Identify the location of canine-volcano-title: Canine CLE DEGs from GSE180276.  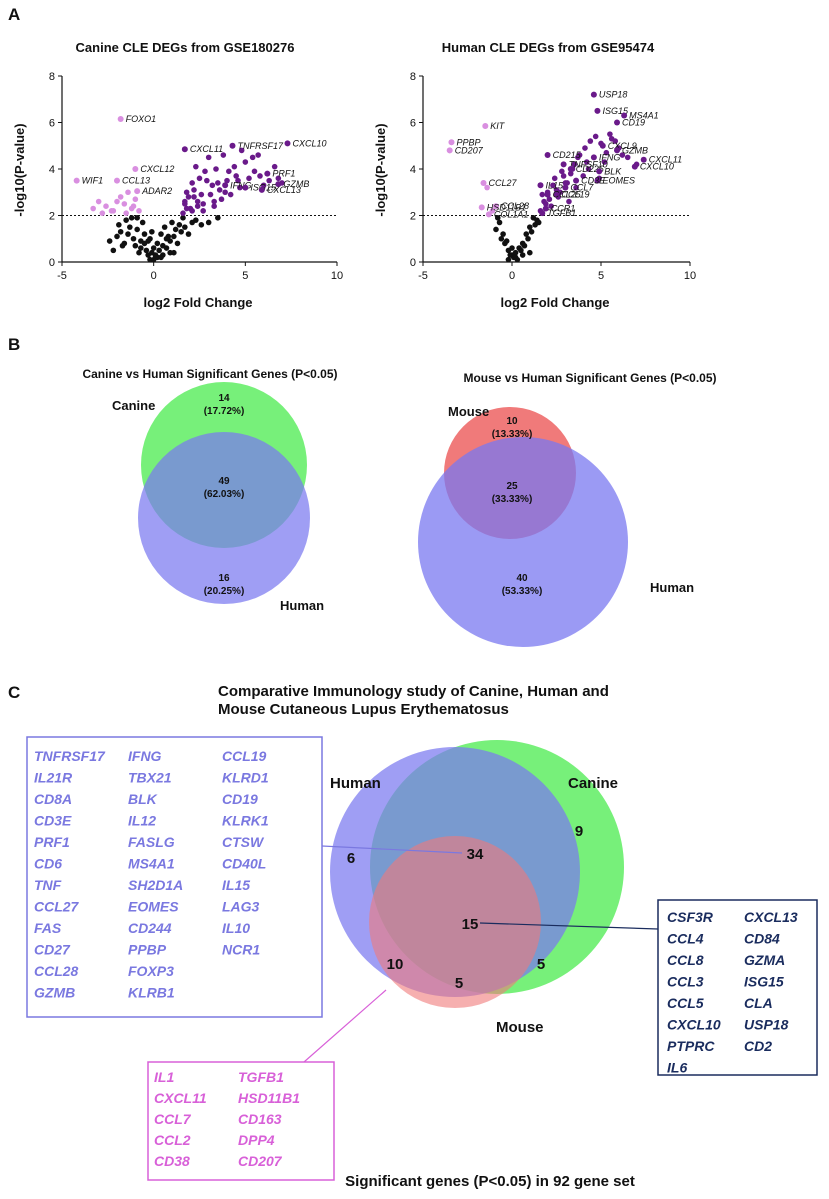
(185, 47).